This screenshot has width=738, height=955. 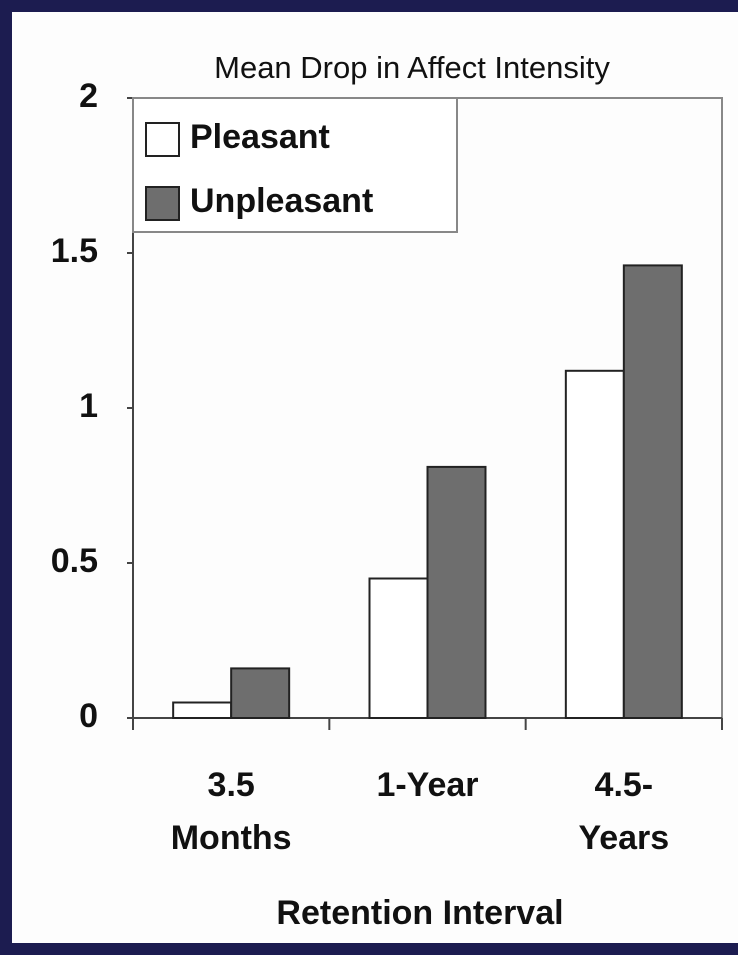 What do you see at coordinates (427, 785) in the screenshot?
I see `x-tick-label: 1-Year` at bounding box center [427, 785].